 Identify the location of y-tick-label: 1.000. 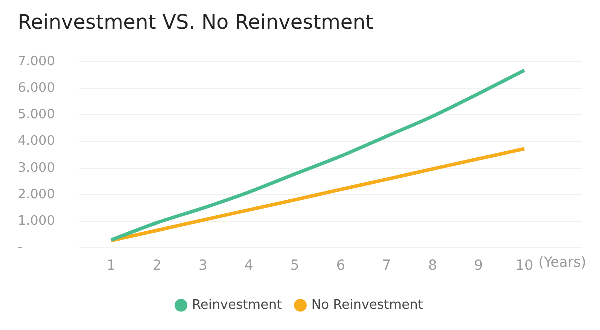
(37, 221).